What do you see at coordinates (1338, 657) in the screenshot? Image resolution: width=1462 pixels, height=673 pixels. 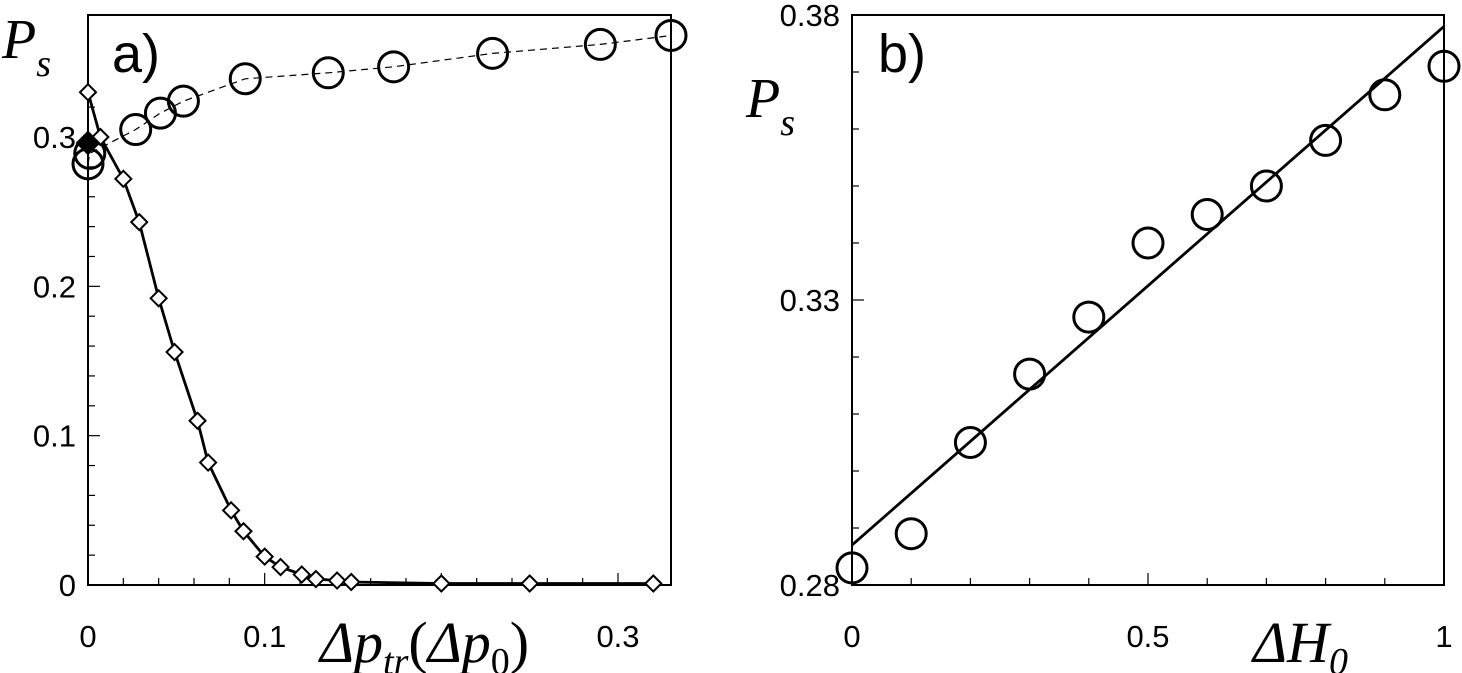 I see `panel-b-xlabel-sub: 0` at bounding box center [1338, 657].